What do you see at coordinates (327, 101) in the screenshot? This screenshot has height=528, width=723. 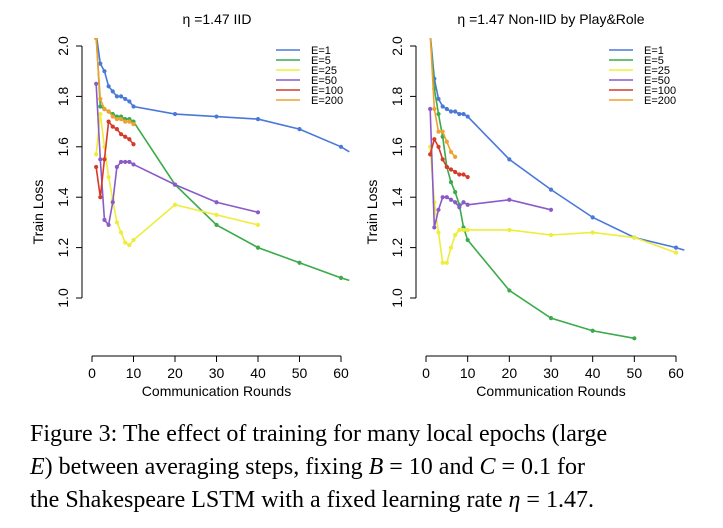 I see `legend-label: E=200` at bounding box center [327, 101].